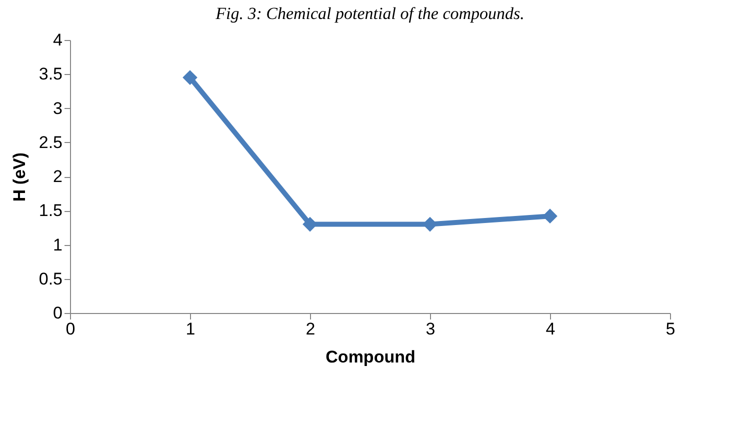 Image resolution: width=746 pixels, height=432 pixels. What do you see at coordinates (50, 142) in the screenshot?
I see `y-tick-label: 2.5` at bounding box center [50, 142].